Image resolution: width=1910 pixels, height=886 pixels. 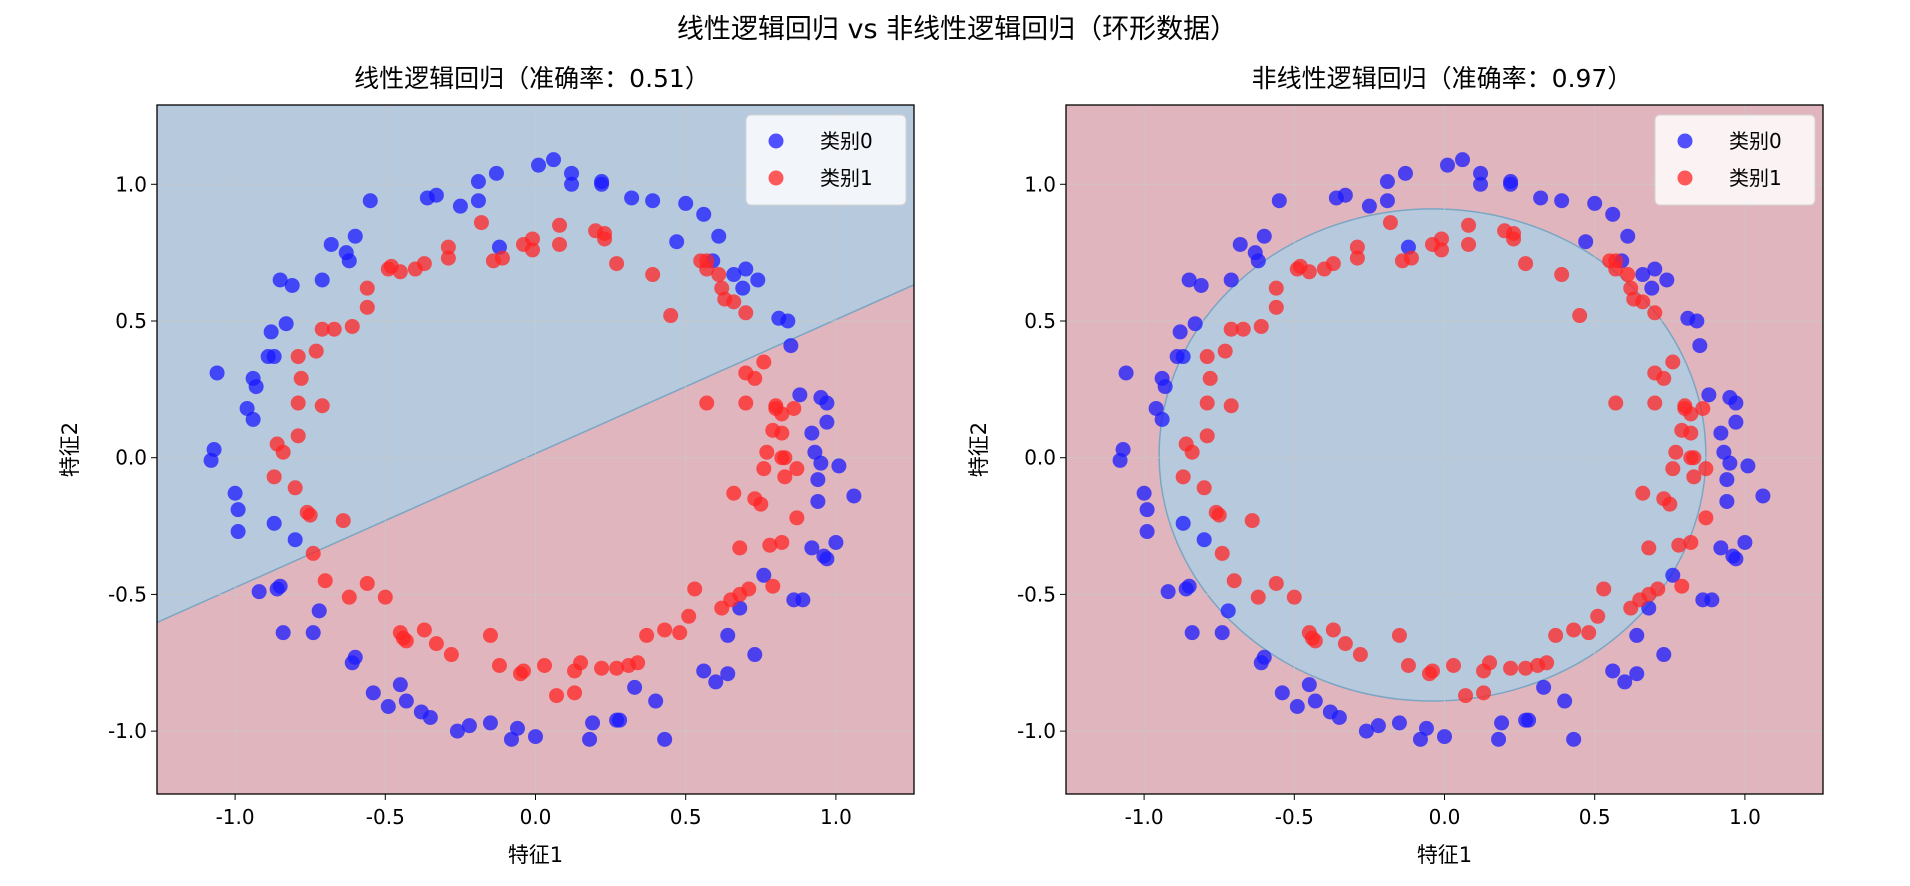 I want to click on y-tick-label: -0.5, so click(x=127, y=594).